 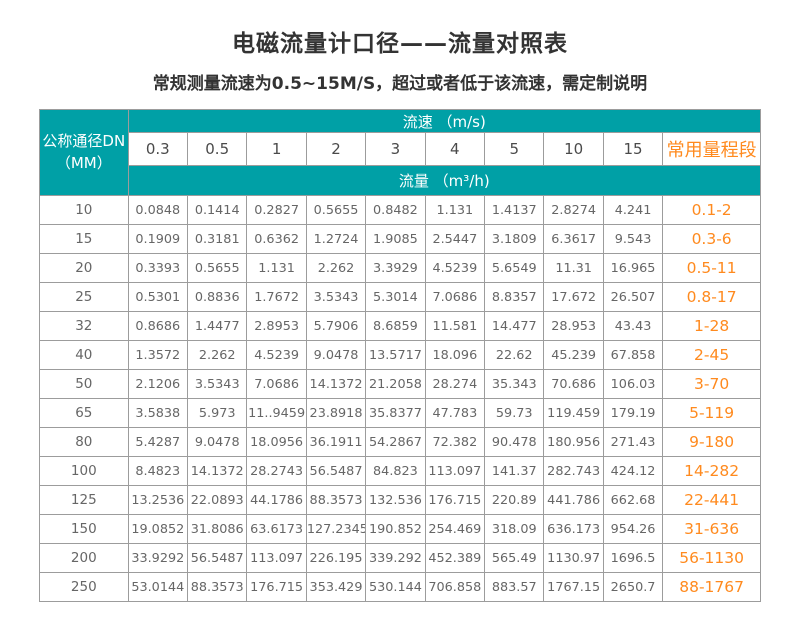 I want to click on flow-value-cell: 31.8086, so click(x=217, y=529).